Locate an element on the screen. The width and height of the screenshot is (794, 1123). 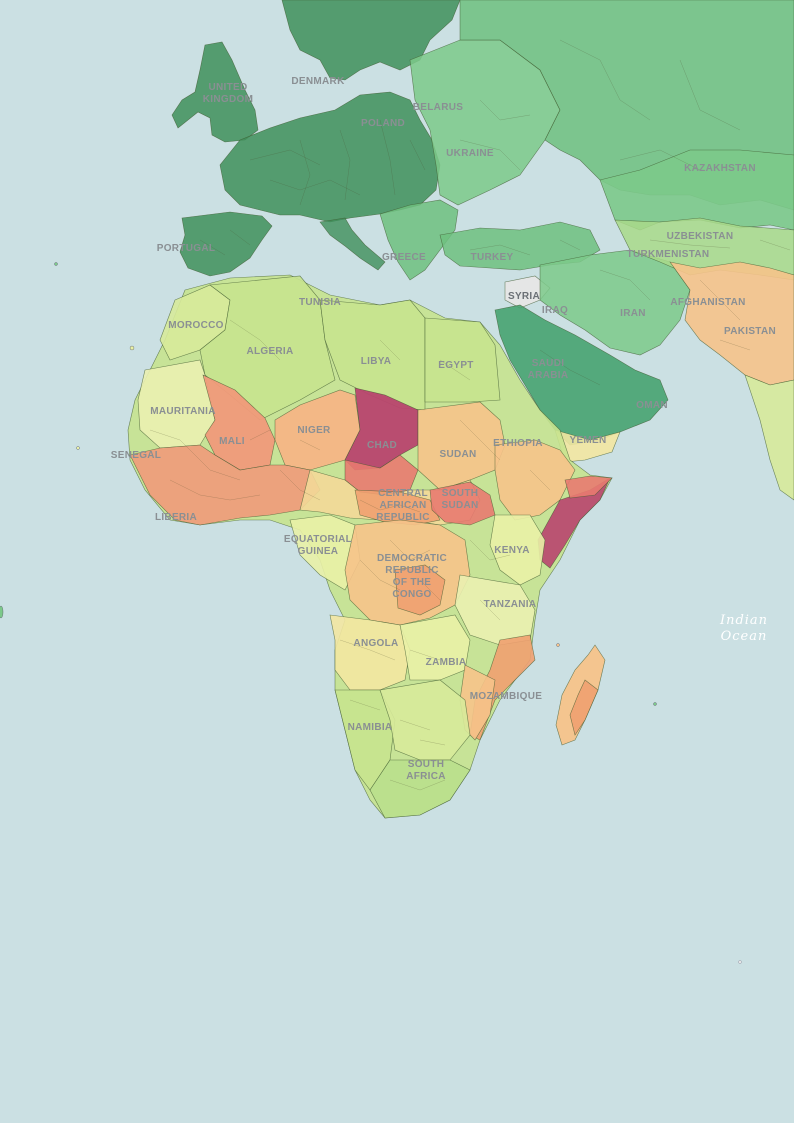
country-label-south-sudan: SOUTH SUDAN is located at coordinates (459, 499).